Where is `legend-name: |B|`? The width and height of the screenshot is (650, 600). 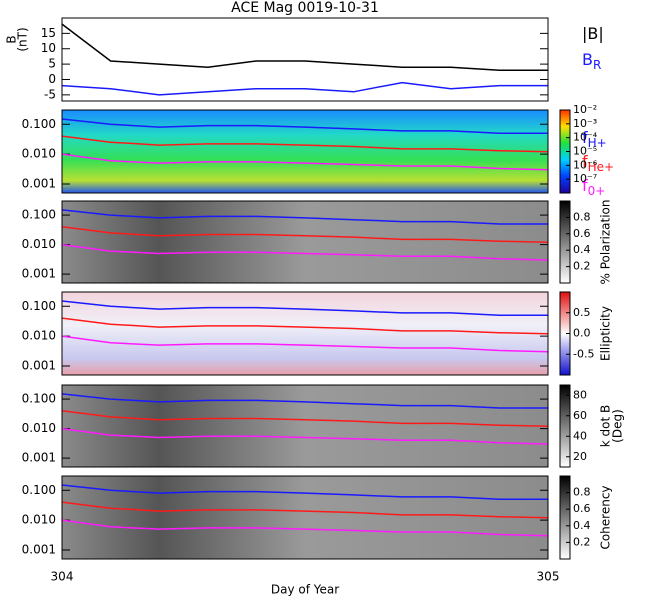
legend-name: |B| is located at coordinates (593, 33).